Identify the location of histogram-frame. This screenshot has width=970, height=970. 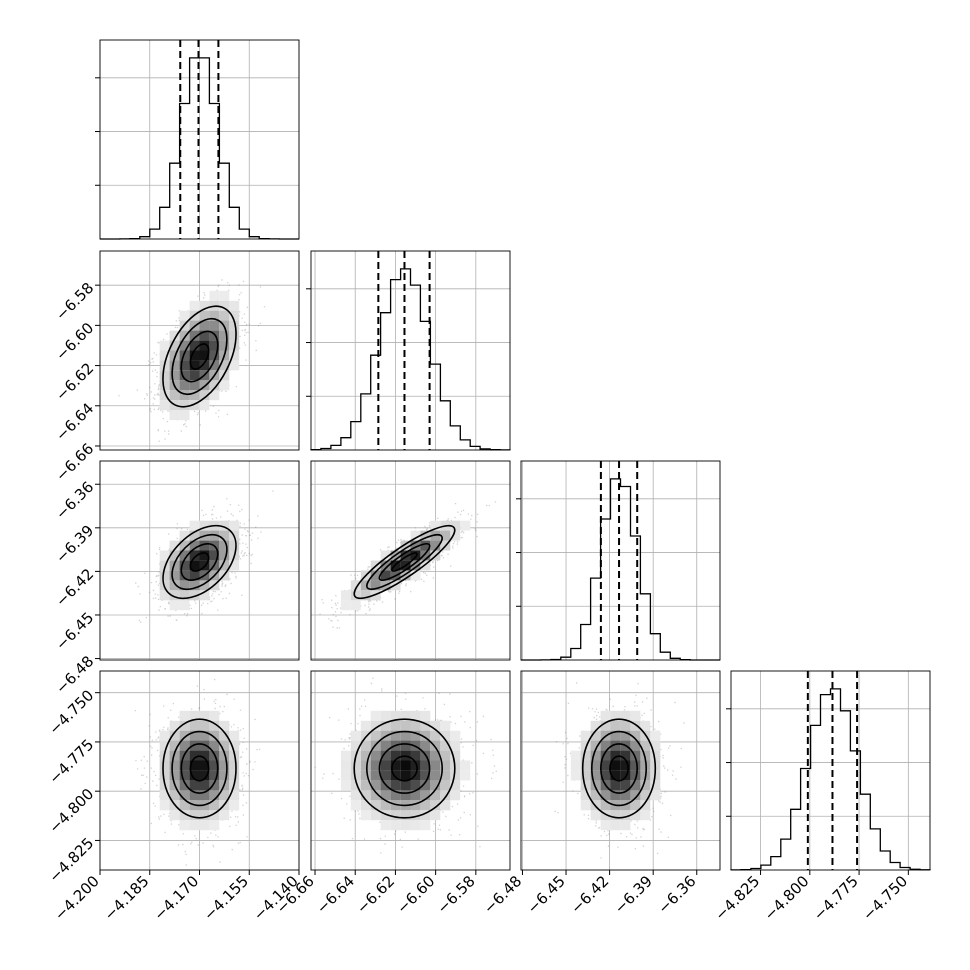
(410, 350).